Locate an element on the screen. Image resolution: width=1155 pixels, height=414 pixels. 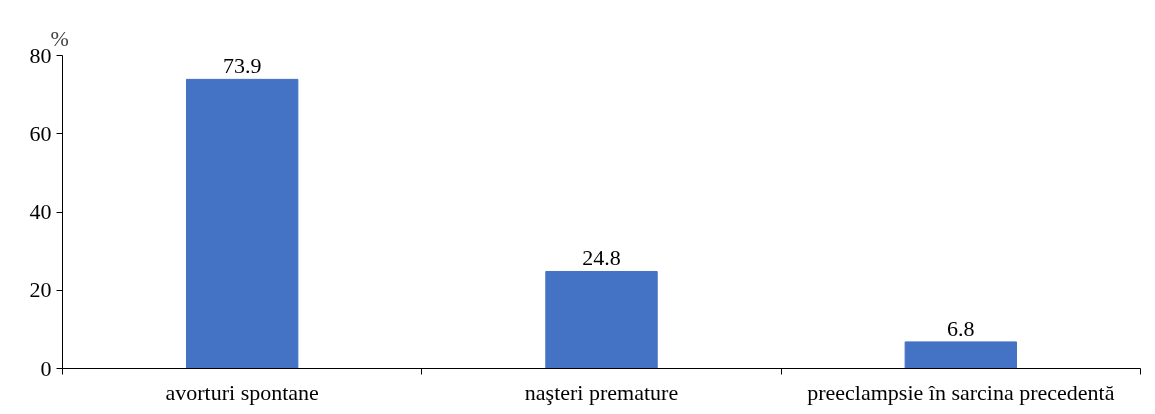
x-tick-label: avorturi spontane is located at coordinates (242, 392).